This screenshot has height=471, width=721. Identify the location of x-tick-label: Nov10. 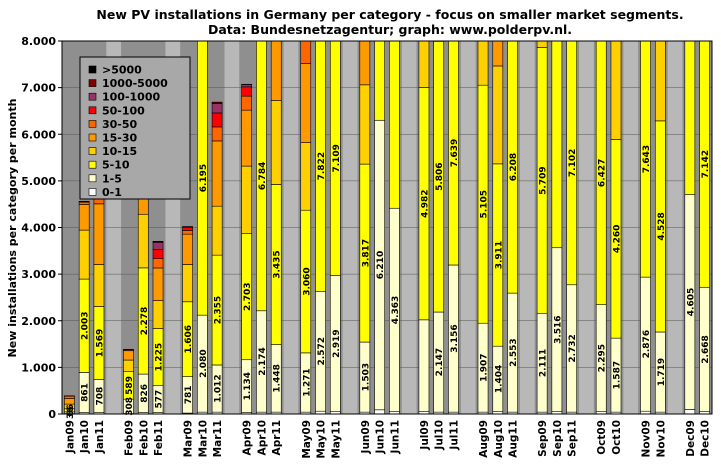
(661, 438).